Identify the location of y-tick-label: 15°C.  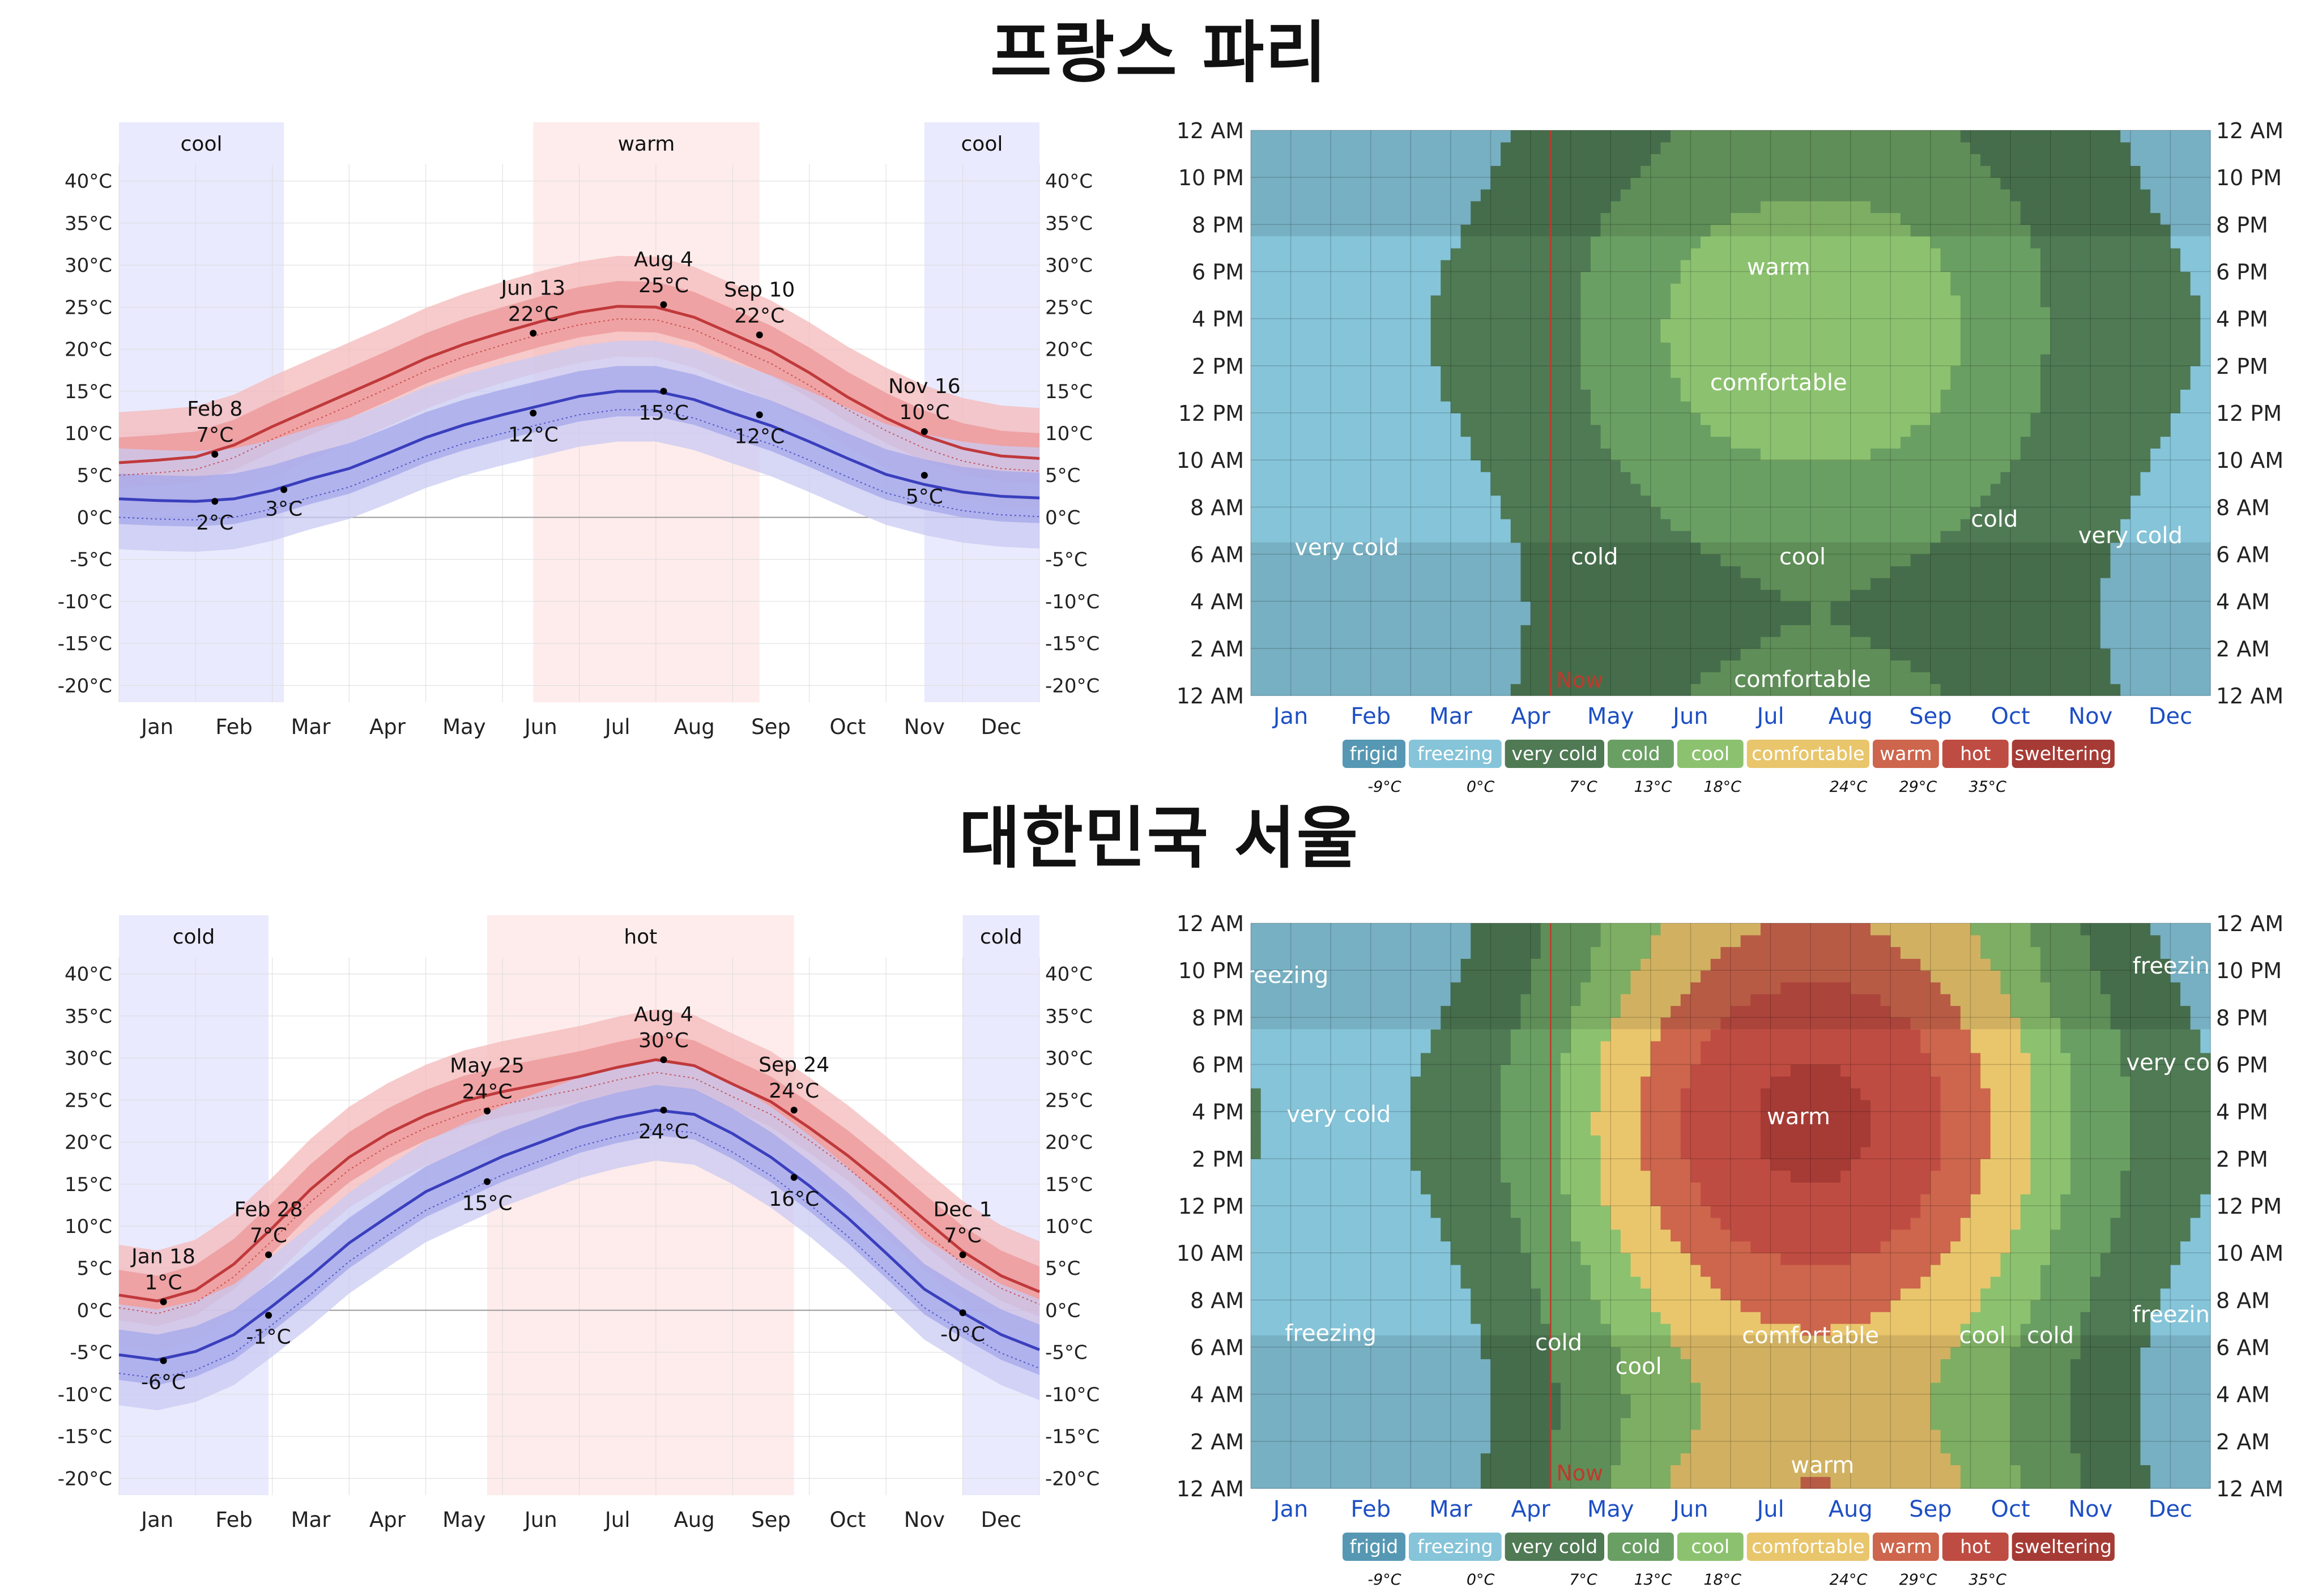
(88, 392).